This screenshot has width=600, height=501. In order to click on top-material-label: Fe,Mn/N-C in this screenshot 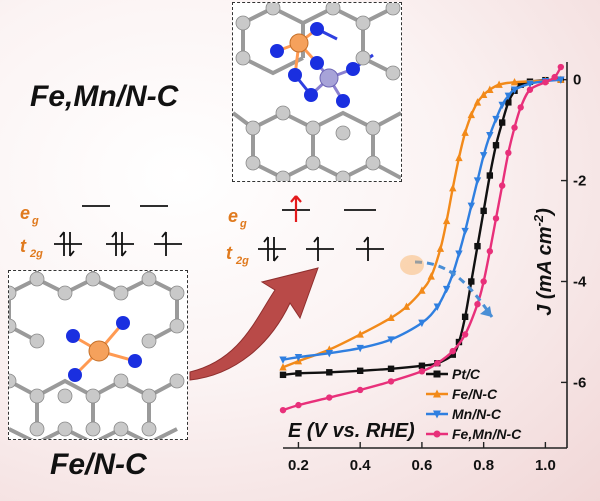, I will do `click(104, 96)`.